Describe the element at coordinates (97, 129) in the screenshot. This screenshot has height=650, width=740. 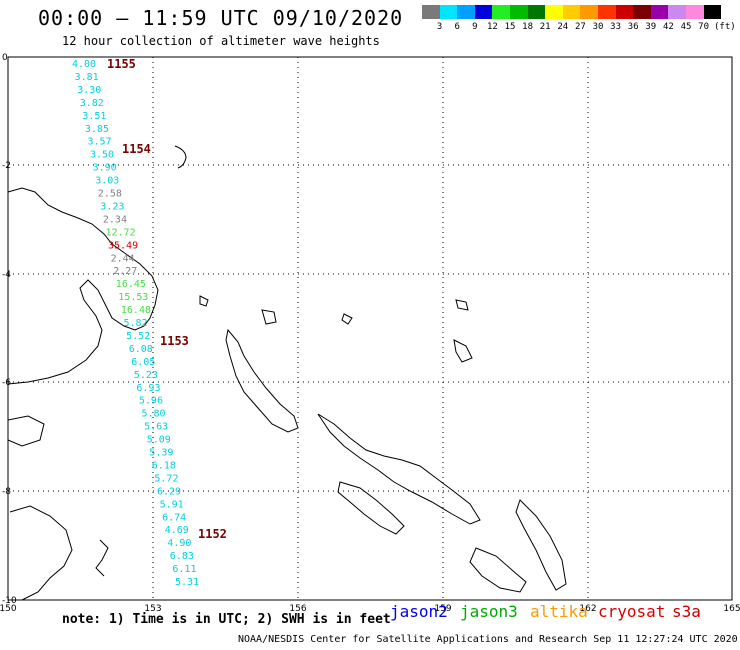
I see `wave-height-value: 3.85` at that location.